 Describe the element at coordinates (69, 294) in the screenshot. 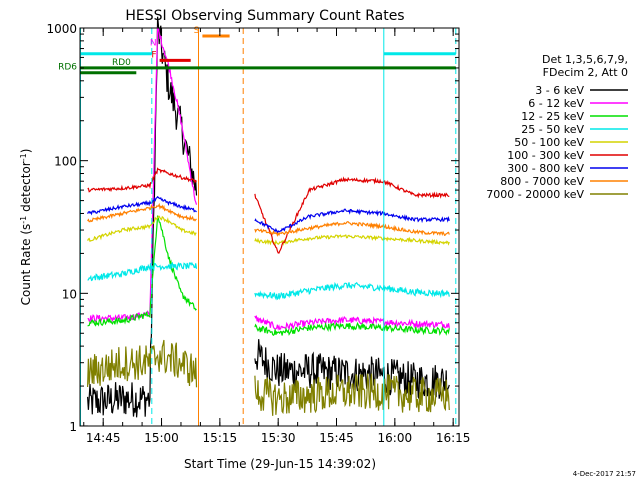

I see `y-tick-label: 10` at that location.